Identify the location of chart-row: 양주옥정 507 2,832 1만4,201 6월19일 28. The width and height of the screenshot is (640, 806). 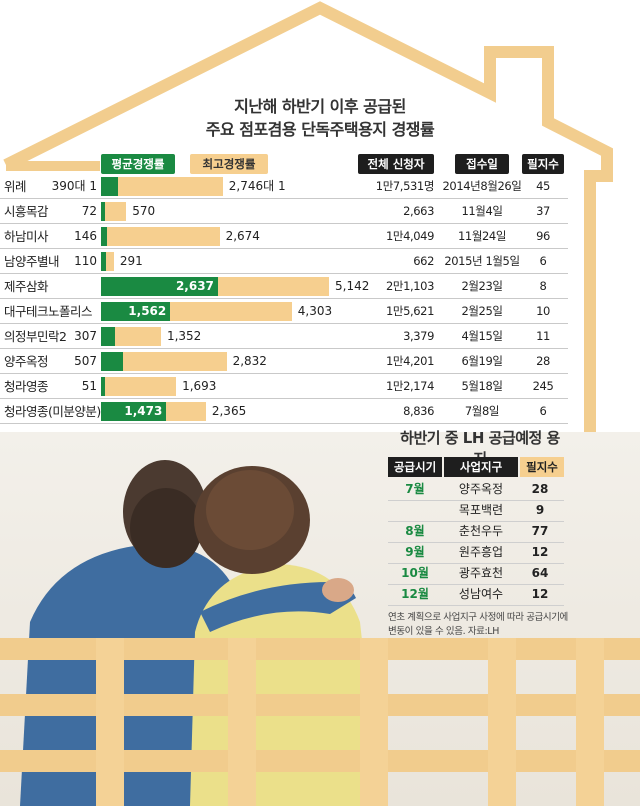
(284, 361).